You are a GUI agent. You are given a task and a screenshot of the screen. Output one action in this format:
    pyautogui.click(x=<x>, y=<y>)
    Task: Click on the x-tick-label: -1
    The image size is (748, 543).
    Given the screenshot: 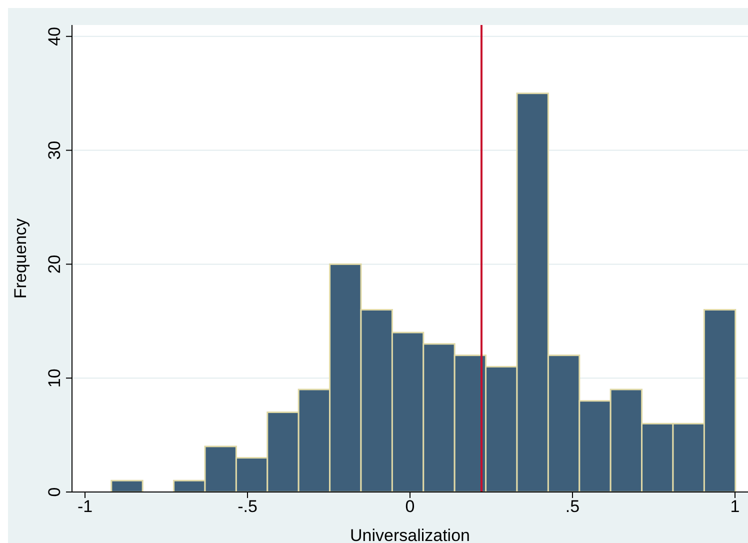 What is the action you would take?
    pyautogui.click(x=85, y=506)
    